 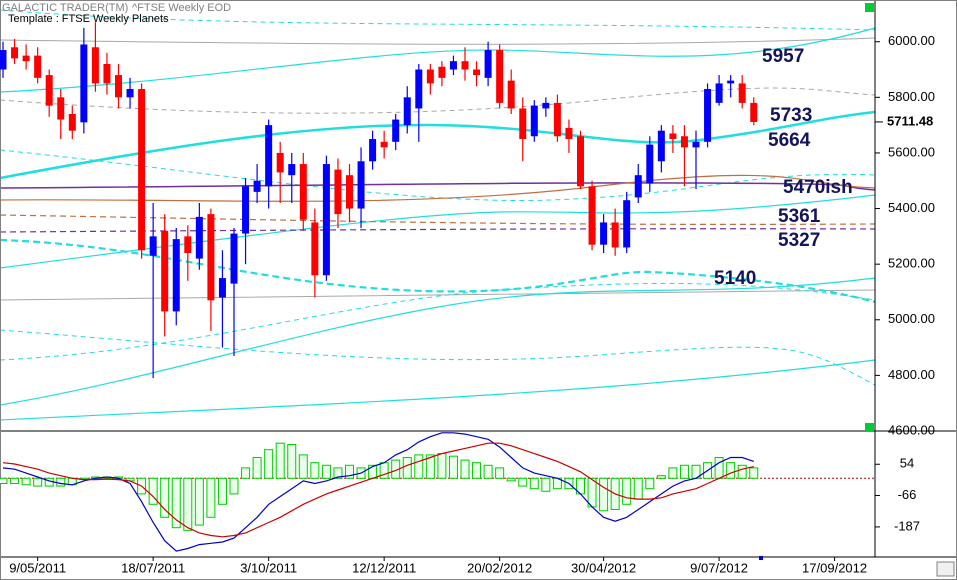 I want to click on annotation: 5957, so click(x=783, y=56).